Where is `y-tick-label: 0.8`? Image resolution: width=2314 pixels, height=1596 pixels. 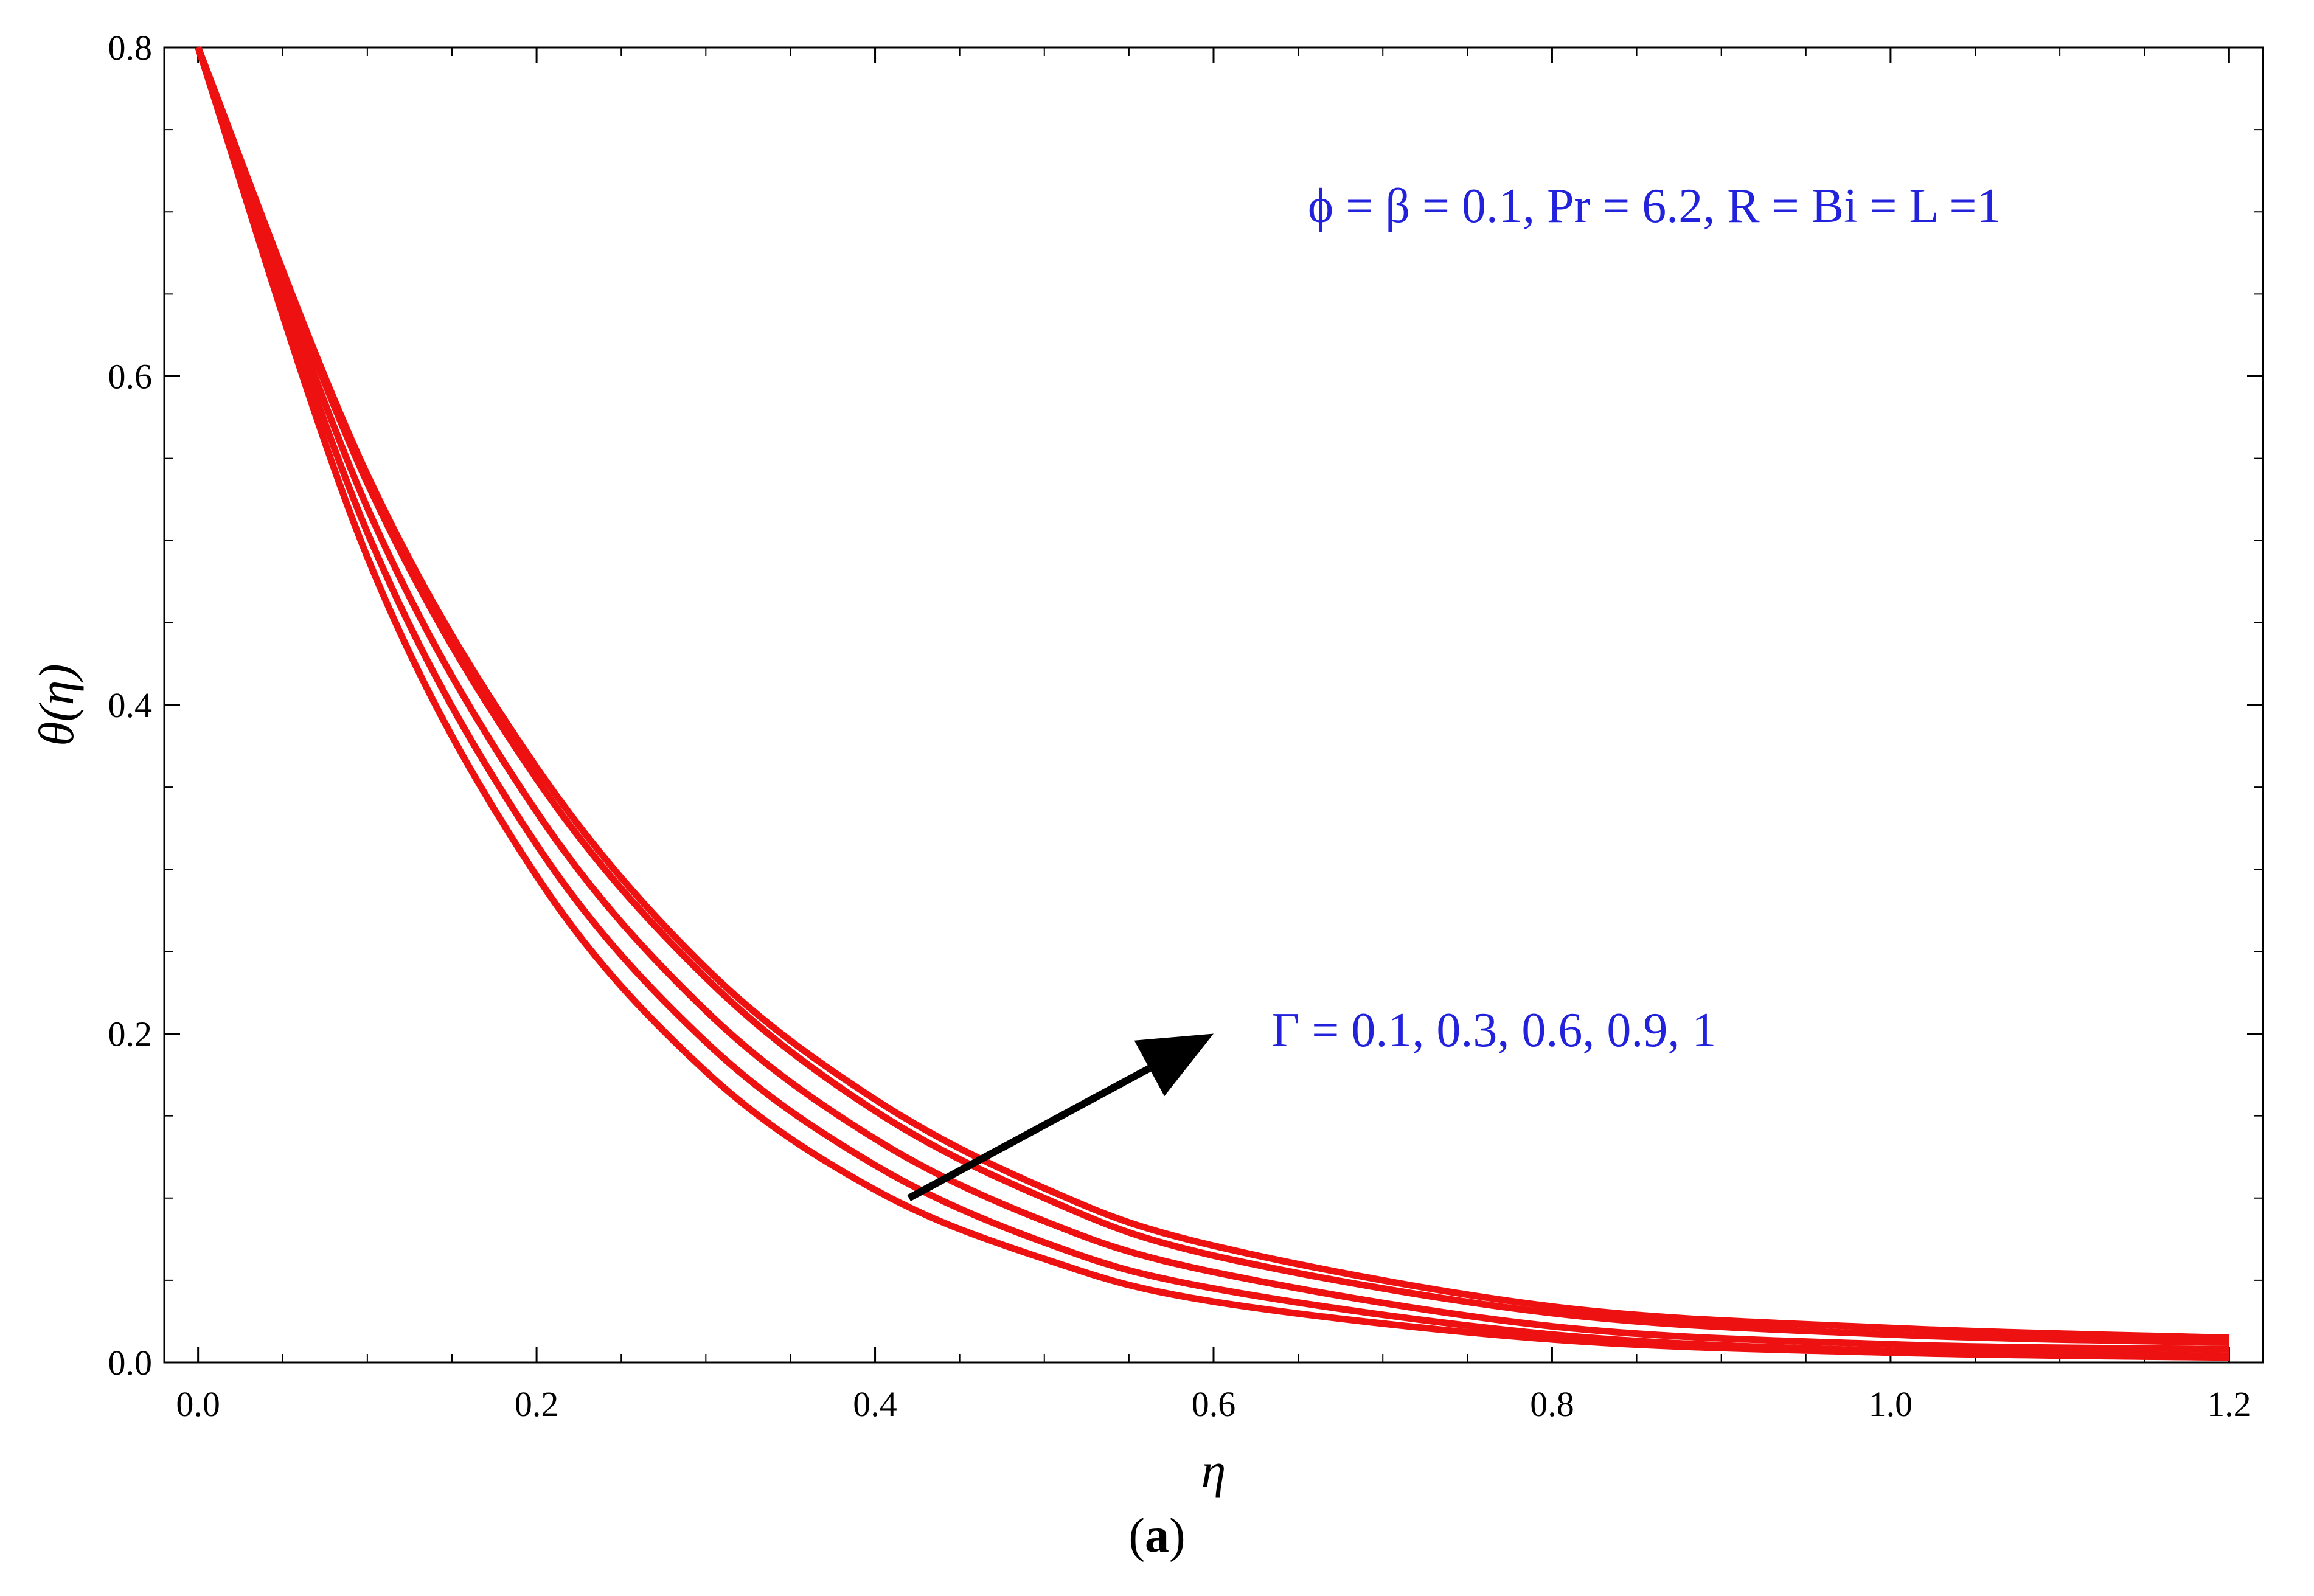 y-tick-label: 0.8 is located at coordinates (130, 48).